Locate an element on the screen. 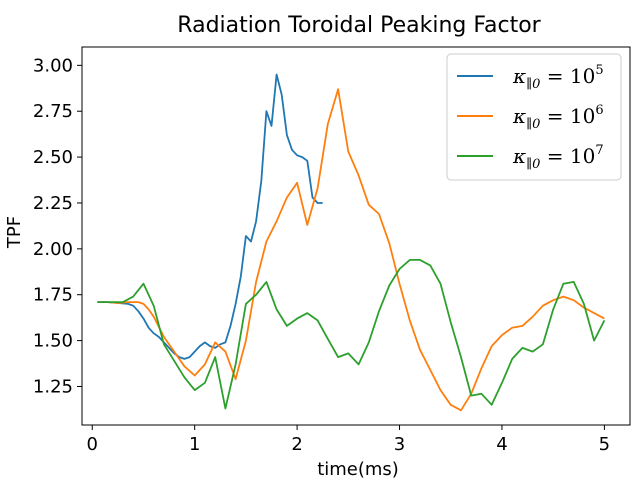 The height and width of the screenshot is (480, 640). chart-title: Radiation Toroidal Peaking Factor is located at coordinates (359, 25).